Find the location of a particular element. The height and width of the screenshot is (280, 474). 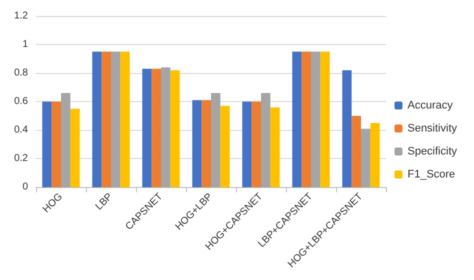

y-tick-label: 0 is located at coordinates (25, 187).